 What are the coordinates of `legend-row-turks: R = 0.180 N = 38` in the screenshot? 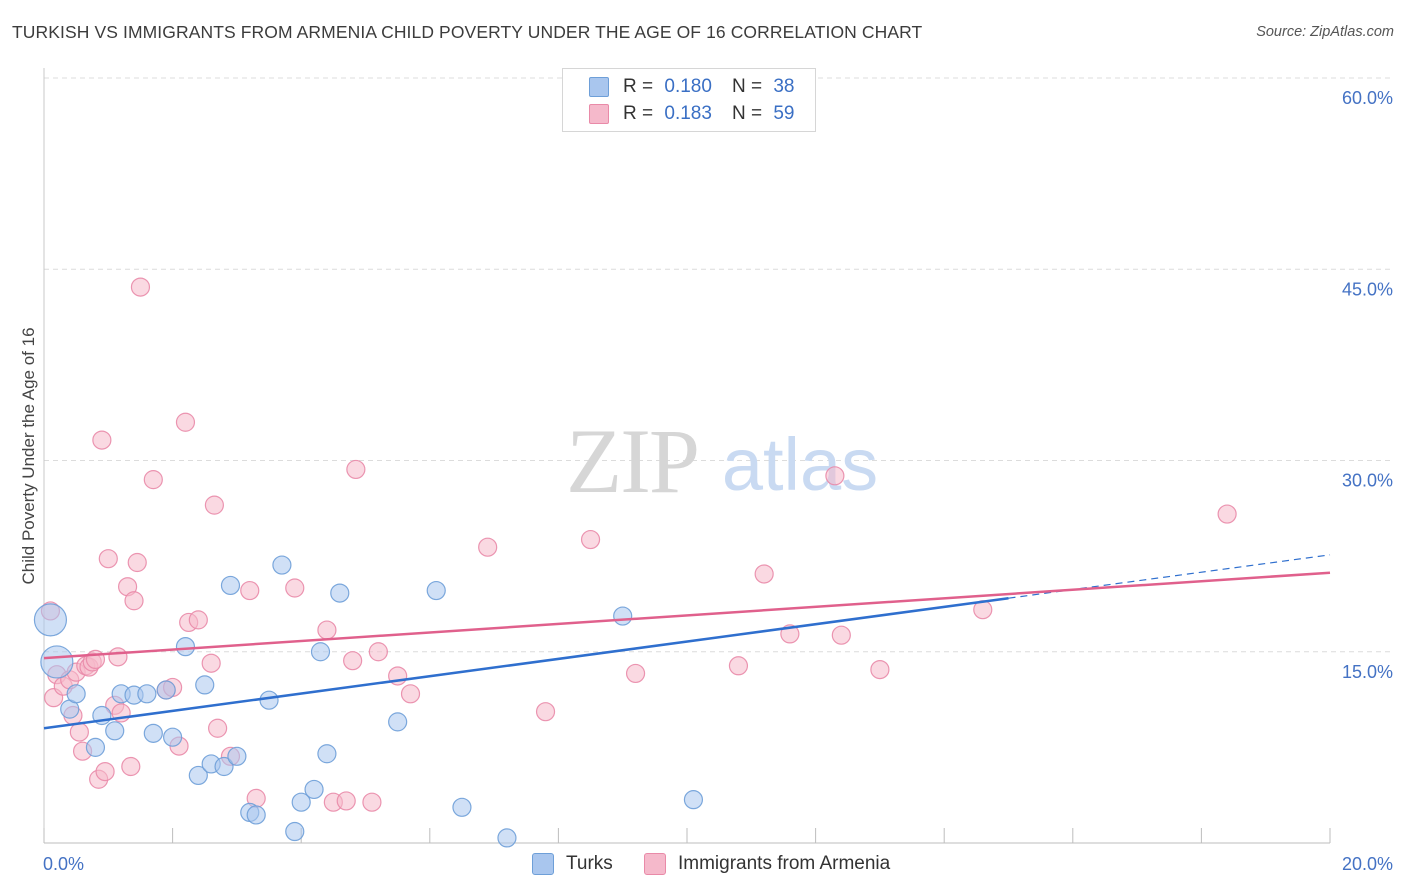 It's located at (691, 87).